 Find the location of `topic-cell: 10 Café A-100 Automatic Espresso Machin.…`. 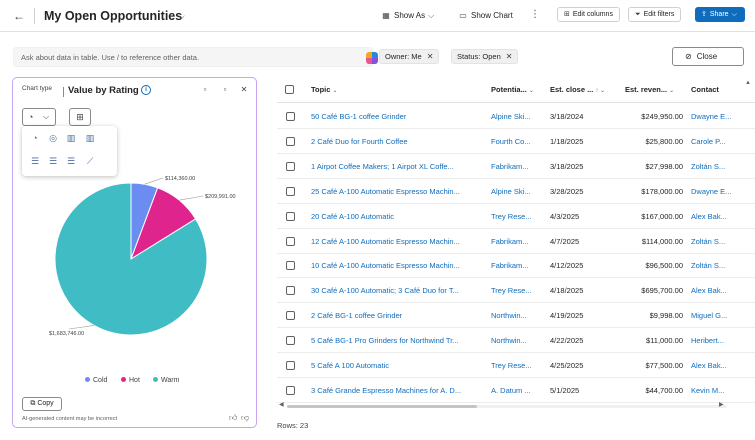

topic-cell: 10 Café A-100 Automatic Espresso Machin.… is located at coordinates (385, 266).